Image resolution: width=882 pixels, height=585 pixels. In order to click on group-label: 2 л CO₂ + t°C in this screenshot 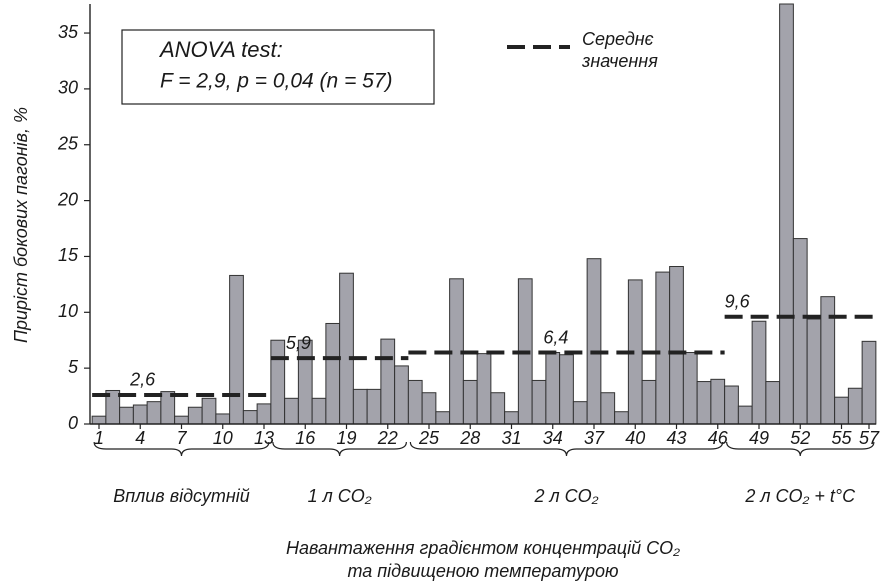, I will do `click(800, 496)`.